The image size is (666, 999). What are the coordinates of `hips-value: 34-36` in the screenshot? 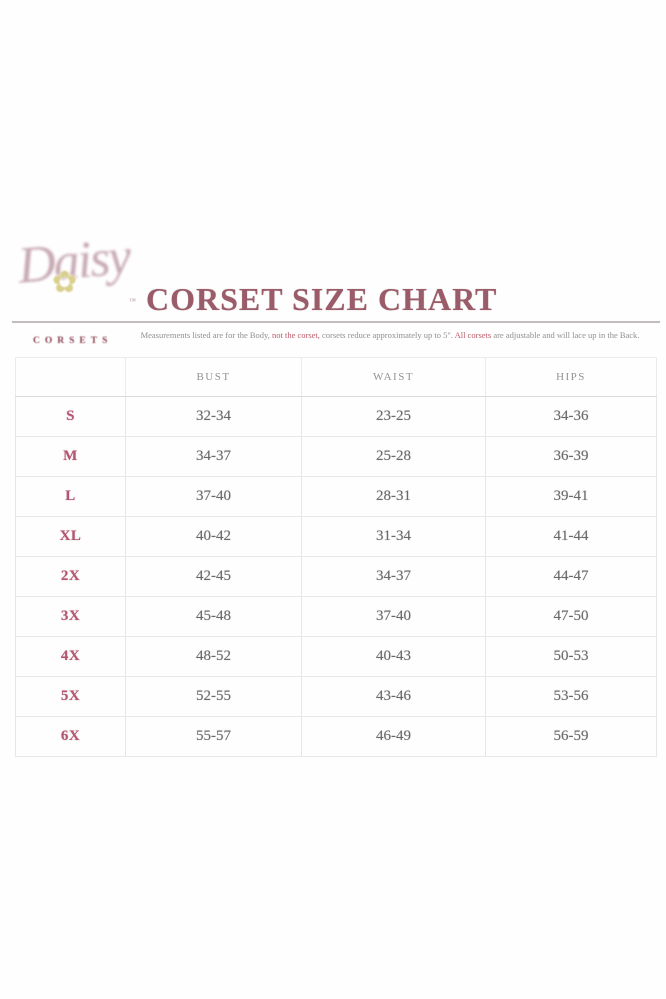 It's located at (571, 416).